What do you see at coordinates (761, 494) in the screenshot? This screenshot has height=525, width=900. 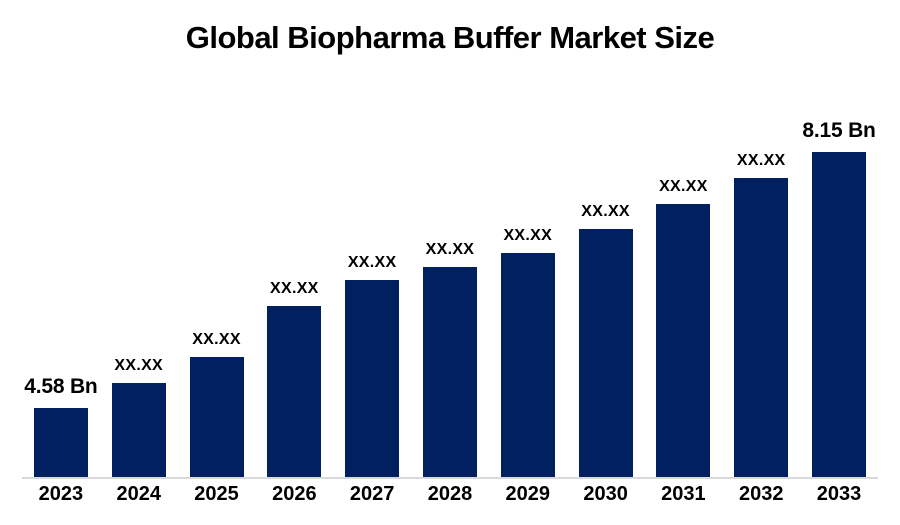 I see `x-axis-tick-label: 2032` at bounding box center [761, 494].